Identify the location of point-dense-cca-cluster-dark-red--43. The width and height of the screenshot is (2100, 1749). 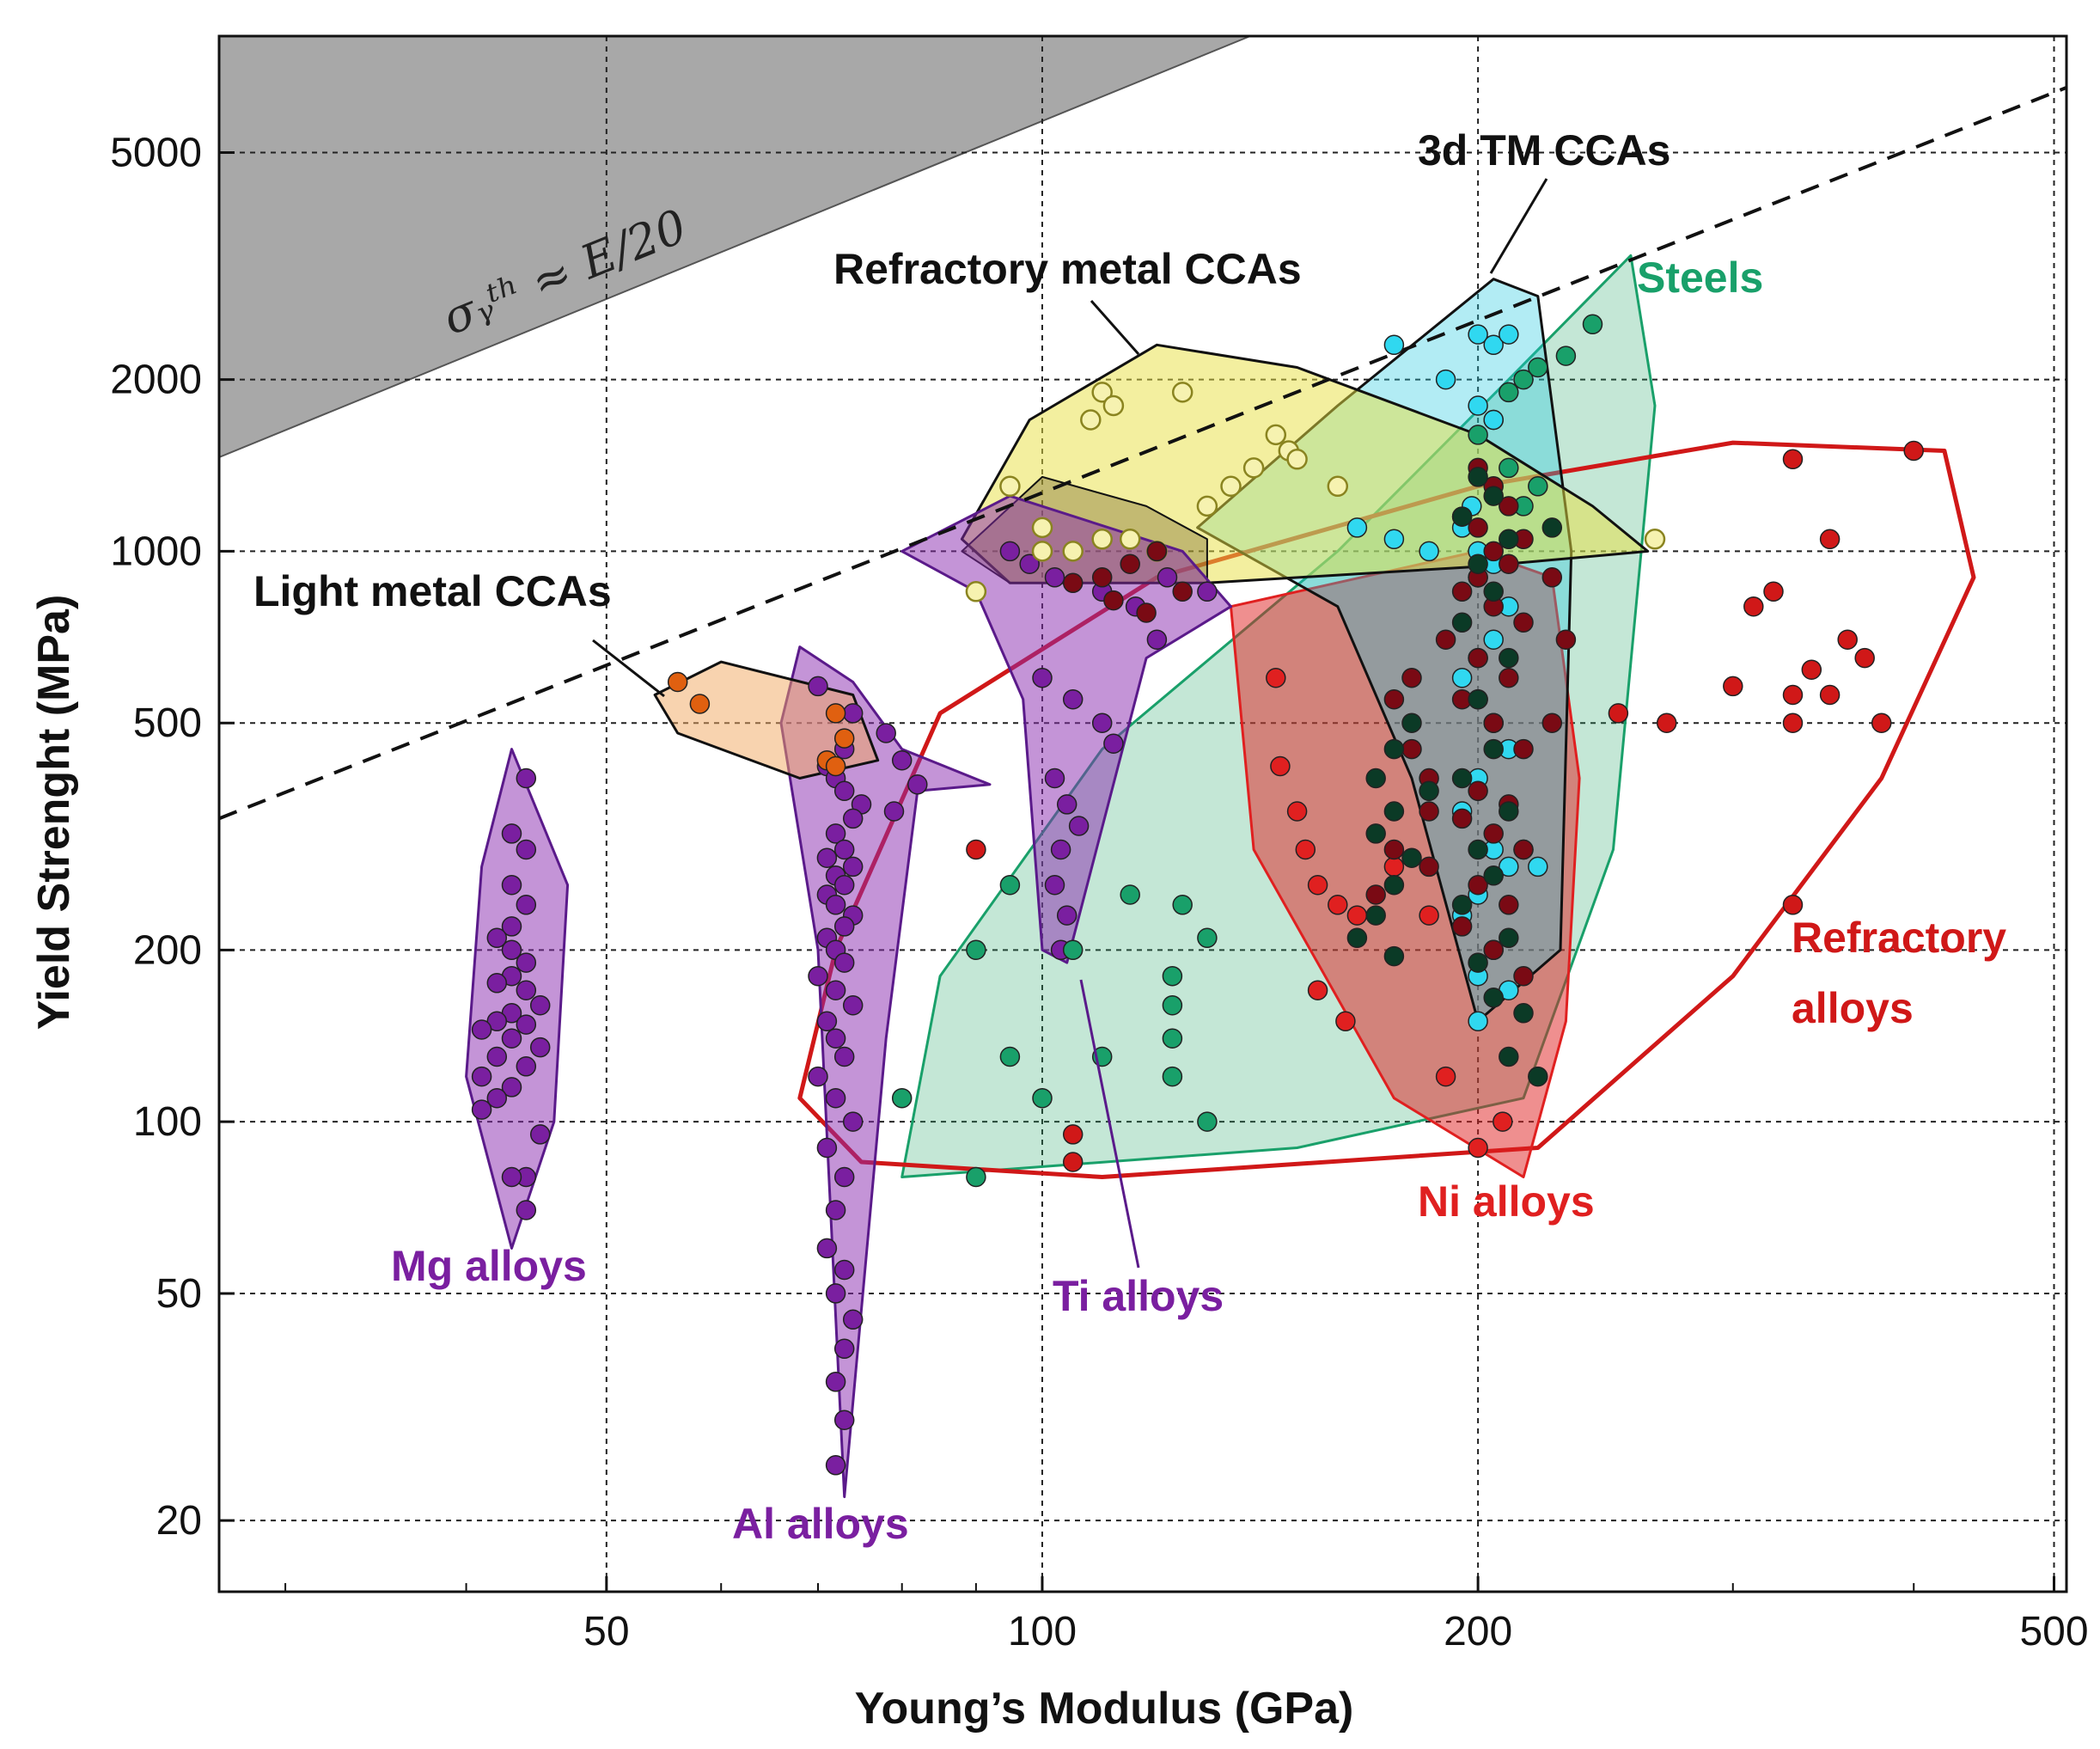
(1073, 583).